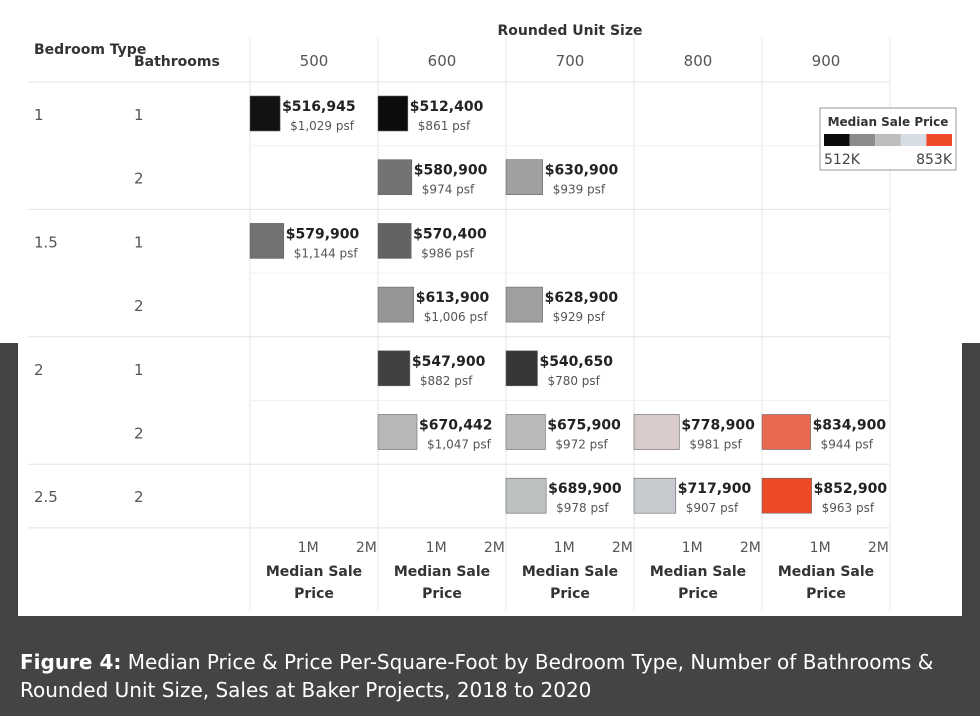 This screenshot has width=980, height=716. What do you see at coordinates (851, 489) in the screenshot?
I see `price-label: $852,900` at bounding box center [851, 489].